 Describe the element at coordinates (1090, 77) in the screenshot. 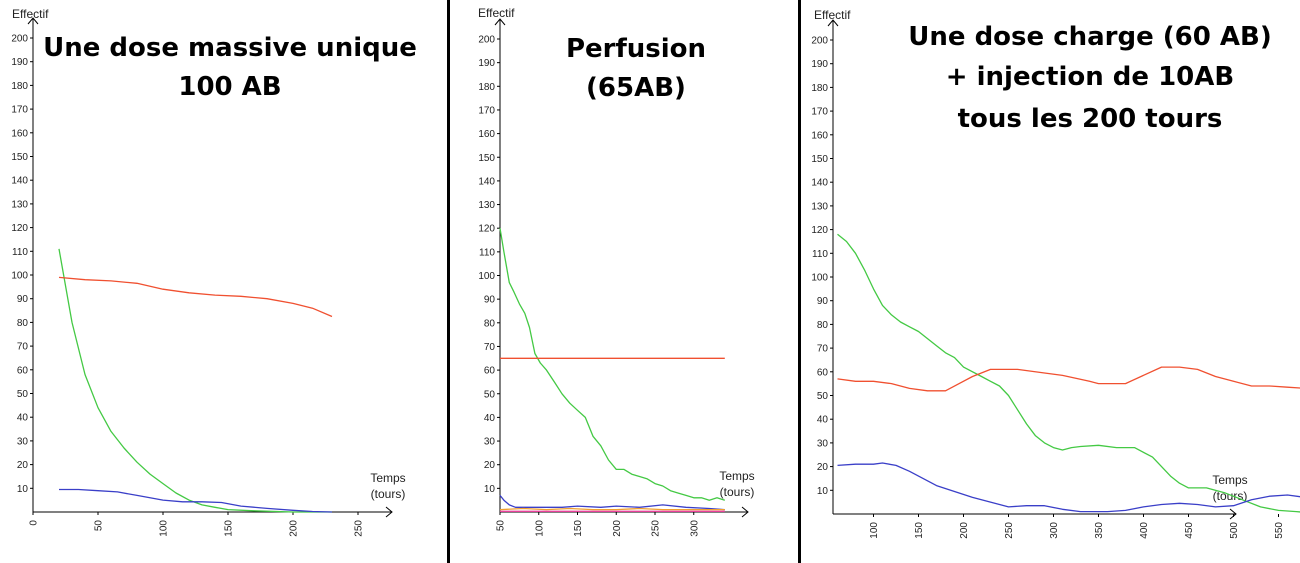

I see `panel-title-line: + injection de 10AB` at that location.